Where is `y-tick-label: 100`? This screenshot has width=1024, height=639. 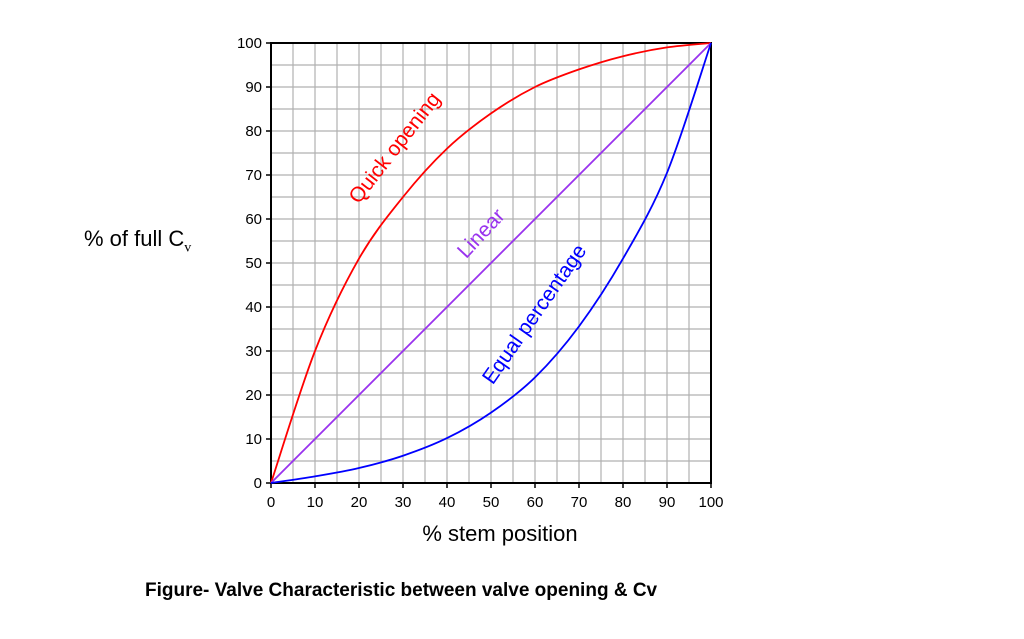
y-tick-label: 100 is located at coordinates (249, 43).